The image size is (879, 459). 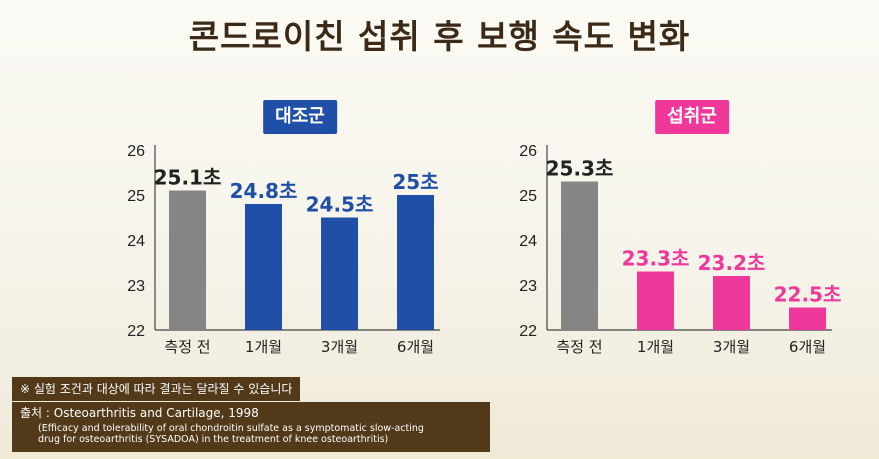 What do you see at coordinates (300, 117) in the screenshot?
I see `chart-title-control: 대조군` at bounding box center [300, 117].